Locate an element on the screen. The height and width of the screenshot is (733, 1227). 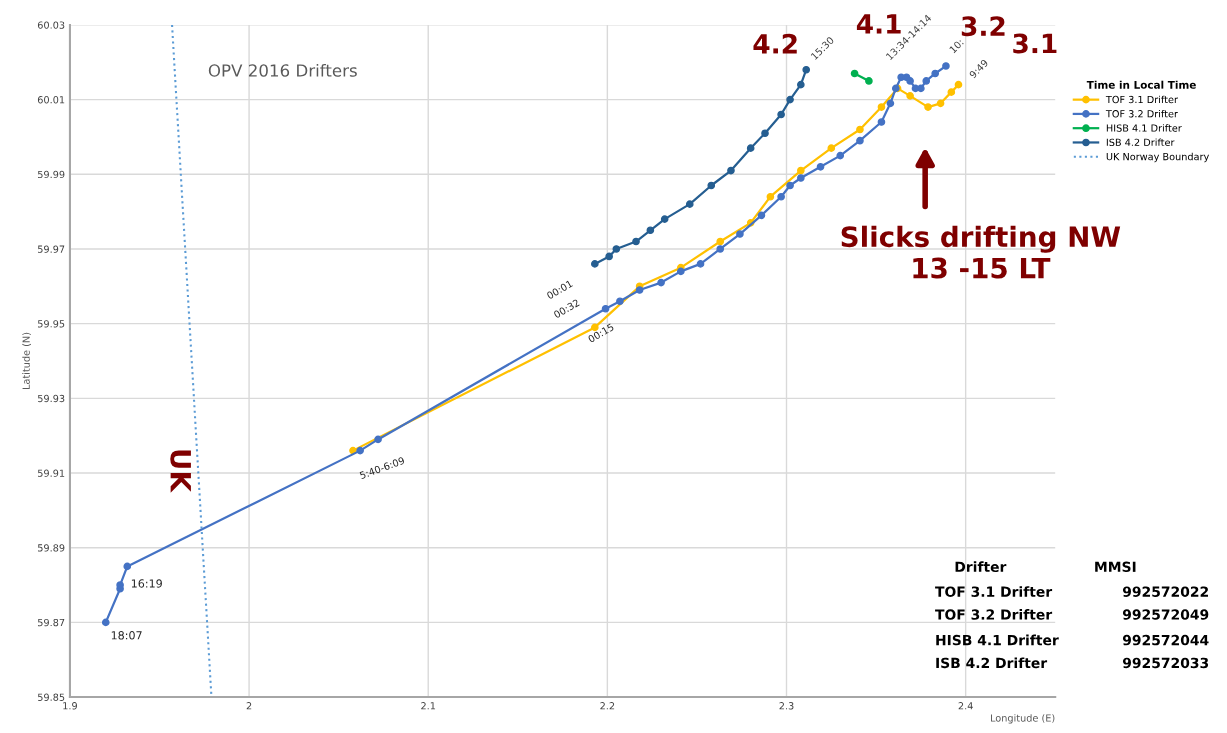
y-tick-label: 59.95 is located at coordinates (51, 324).